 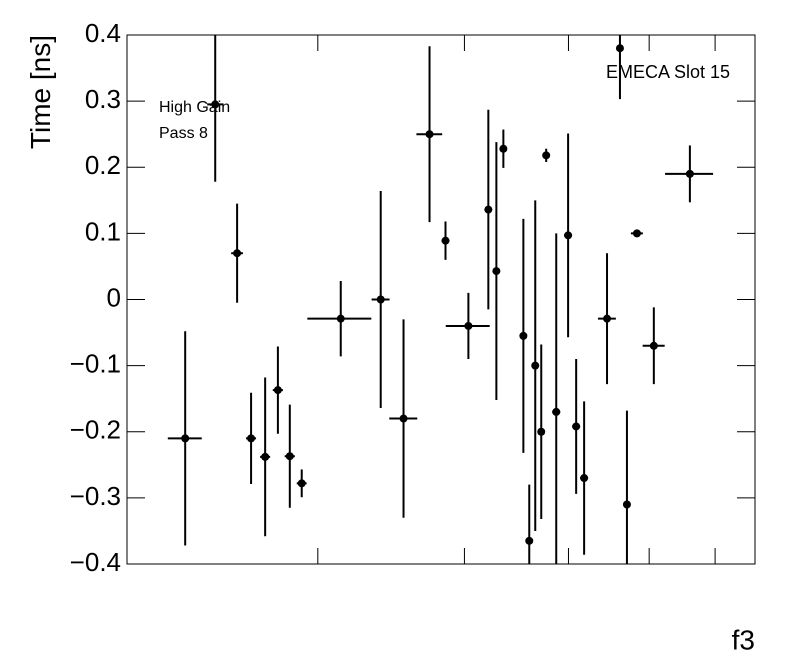 I want to click on y-tick-label: −0.4, so click(x=95, y=562).